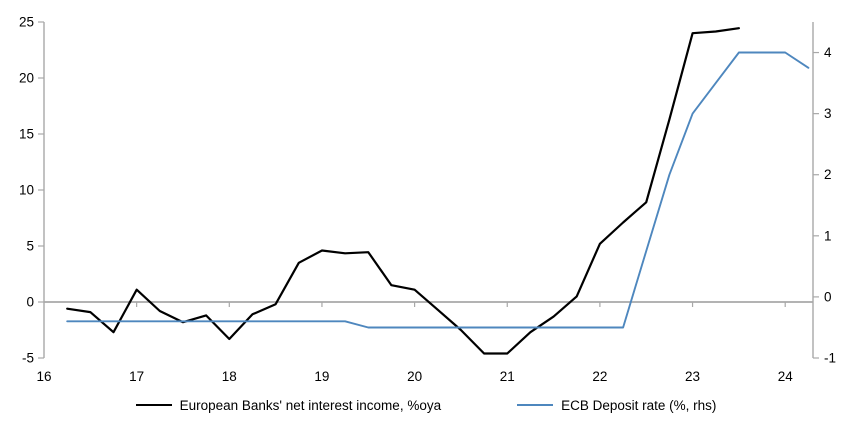 The image size is (852, 427). Describe the element at coordinates (26, 78) in the screenshot. I see `left-axis-tick-label: 20` at that location.